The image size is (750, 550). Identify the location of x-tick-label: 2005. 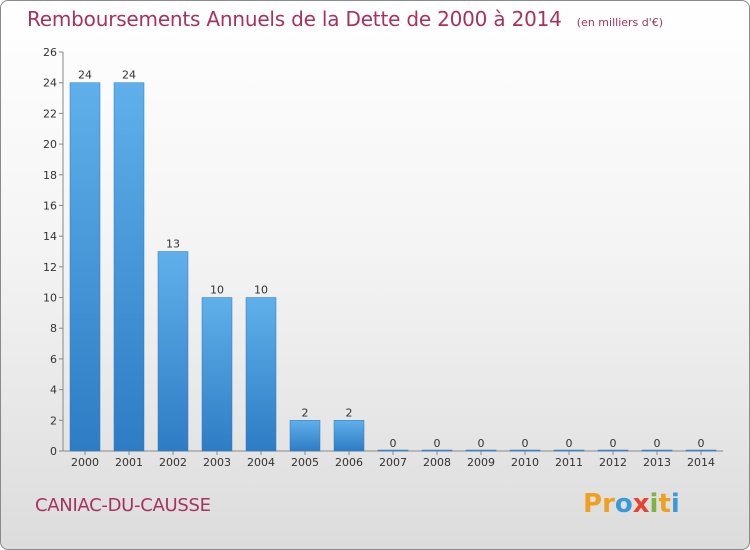
(305, 462).